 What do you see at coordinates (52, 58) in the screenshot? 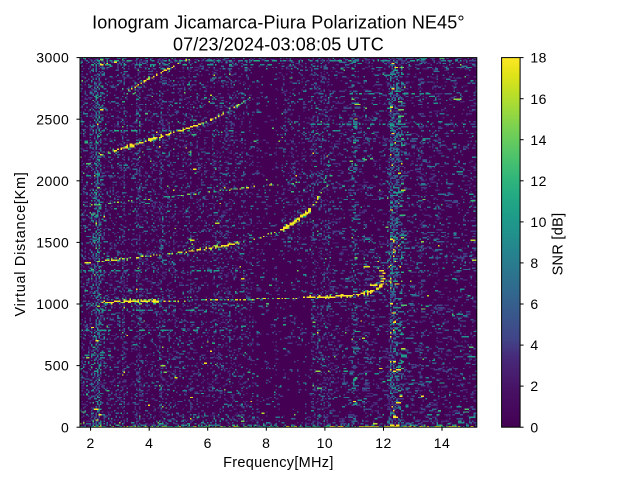
I see `svg-text: 3000` at bounding box center [52, 58].